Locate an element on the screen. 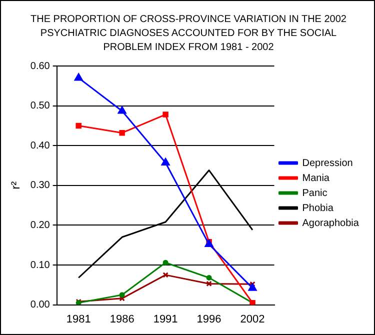 The height and width of the screenshot is (335, 375). y-tick-label: 0.30 is located at coordinates (40, 186).